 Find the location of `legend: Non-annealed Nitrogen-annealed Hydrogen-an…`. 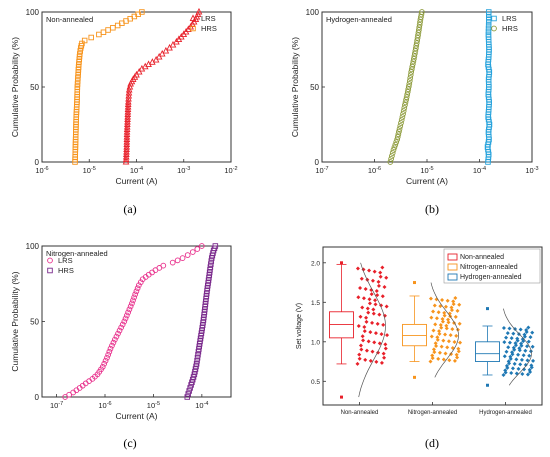

legend: Non-annealed Nitrogen-annealed Hydrogen-an… is located at coordinates (492, 266).